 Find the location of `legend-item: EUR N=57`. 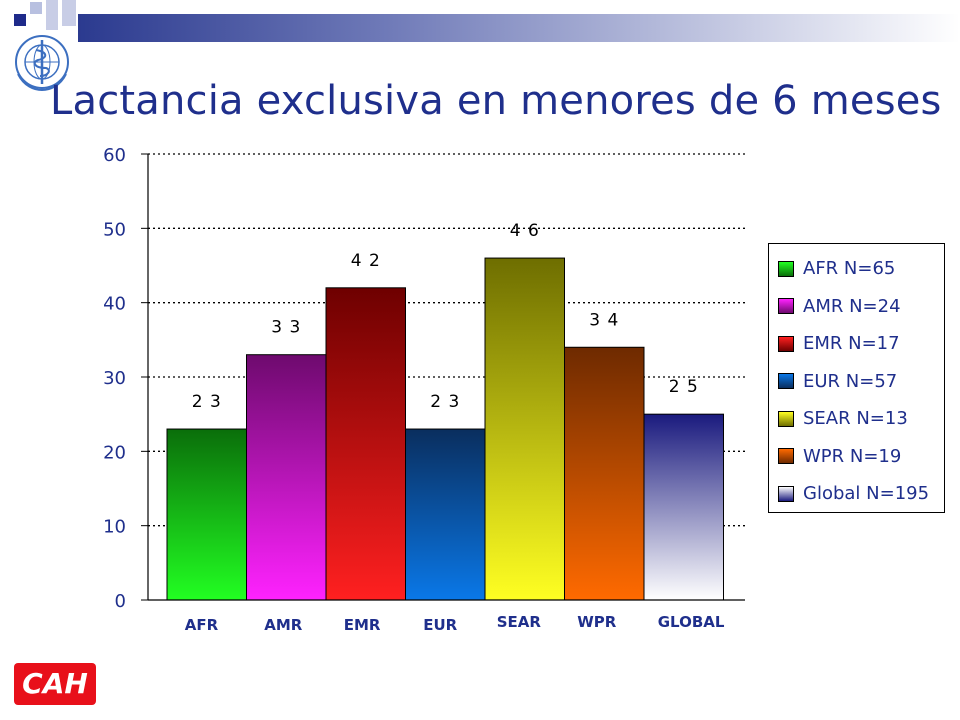

legend-item: EUR N=57 is located at coordinates (856, 382).